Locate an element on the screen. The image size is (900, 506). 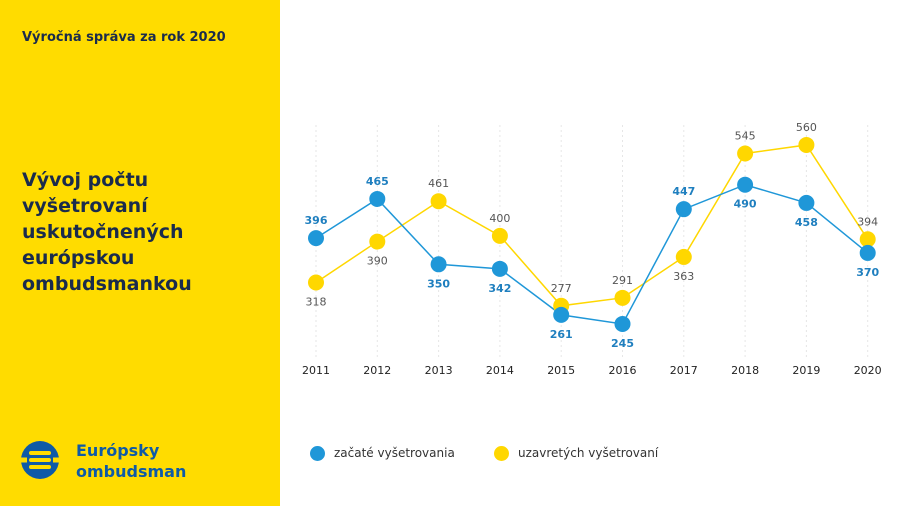
x-tick-label: 2011 is located at coordinates (316, 370).